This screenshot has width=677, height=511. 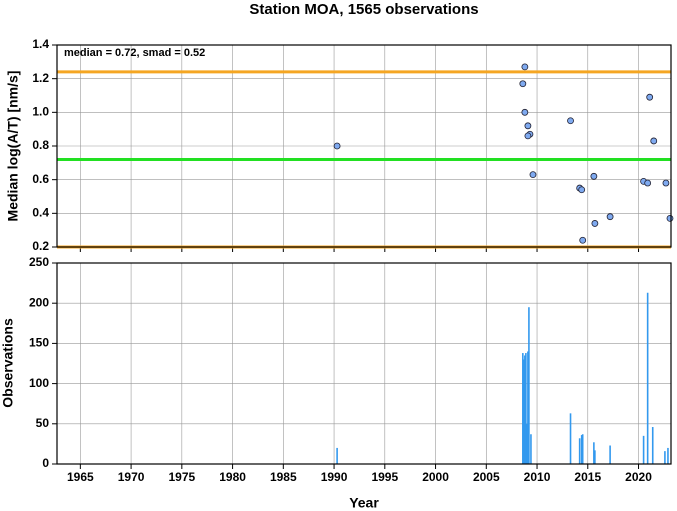 What do you see at coordinates (40, 179) in the screenshot?
I see `y-tick-label: 0.6` at bounding box center [40, 179].